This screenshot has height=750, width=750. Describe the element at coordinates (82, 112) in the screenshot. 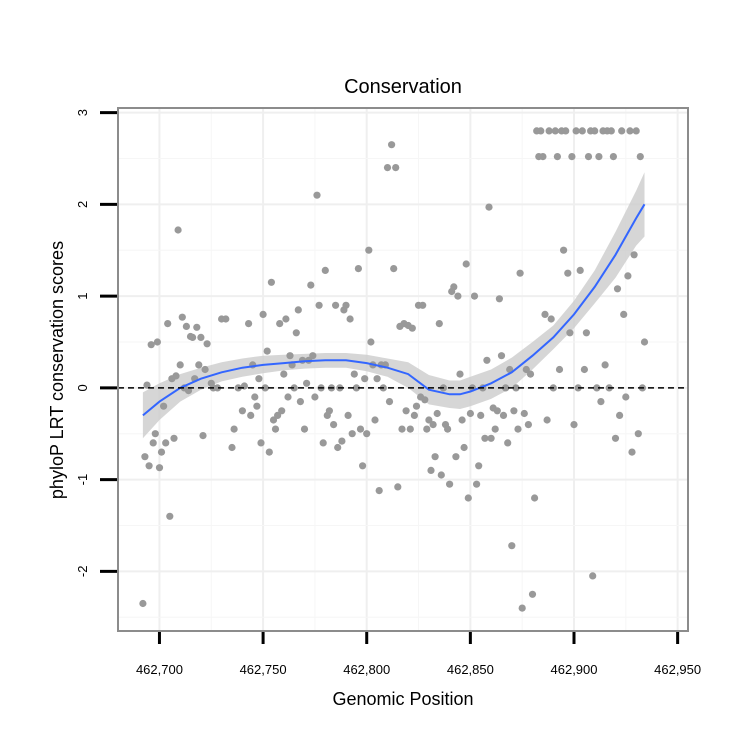

I see `y-tick-label: 3` at that location.